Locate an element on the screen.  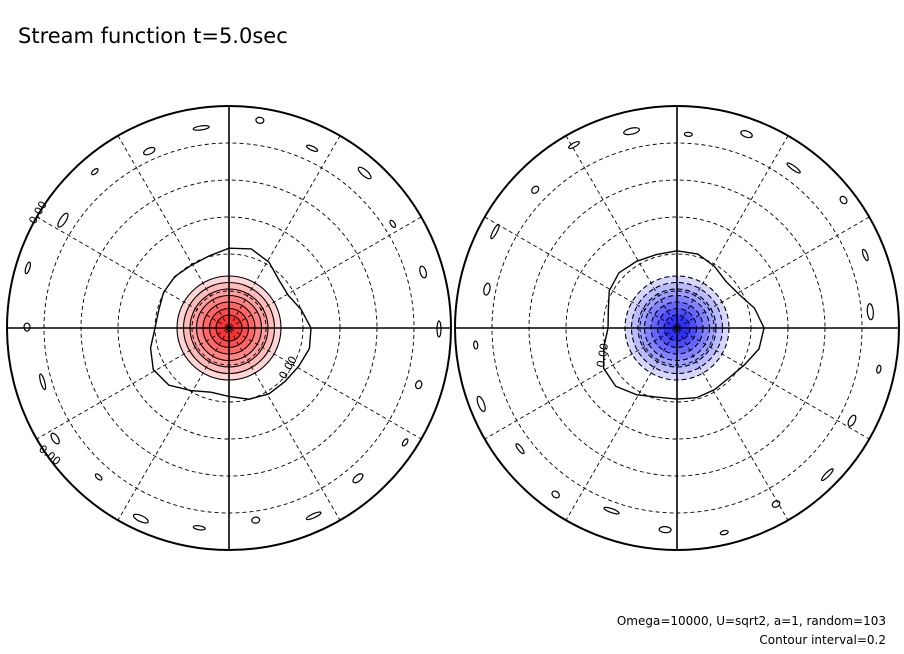
left-meridian-line is located at coordinates (229, 328).